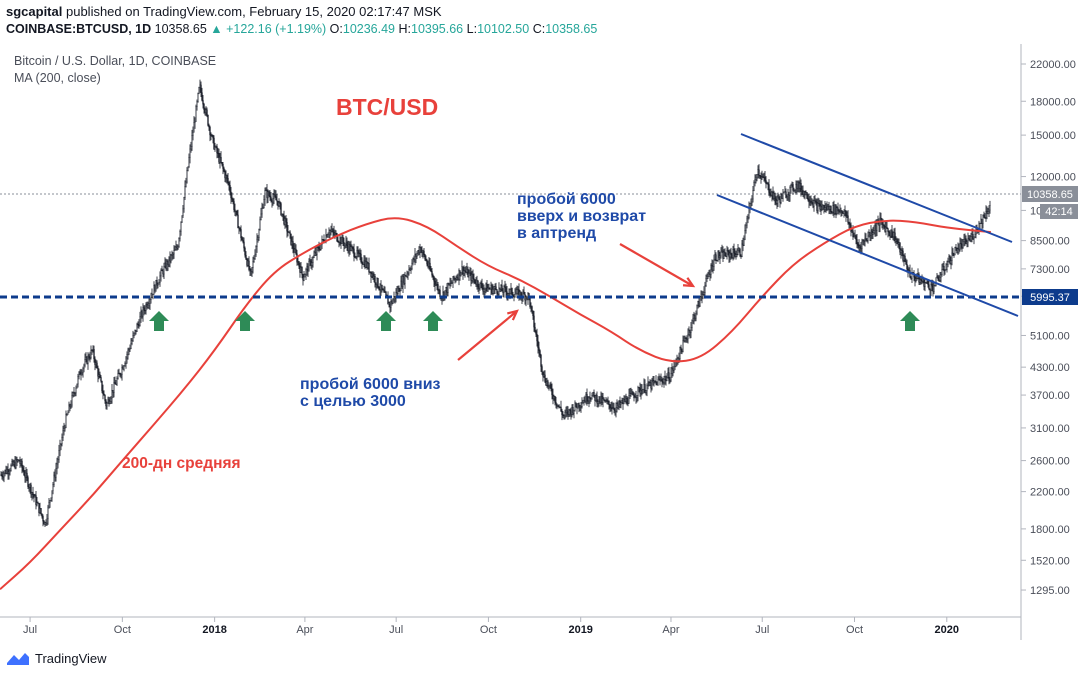 The image size is (1089, 677). What do you see at coordinates (34, 11) in the screenshot?
I see `author-name: sgcapital` at bounding box center [34, 11].